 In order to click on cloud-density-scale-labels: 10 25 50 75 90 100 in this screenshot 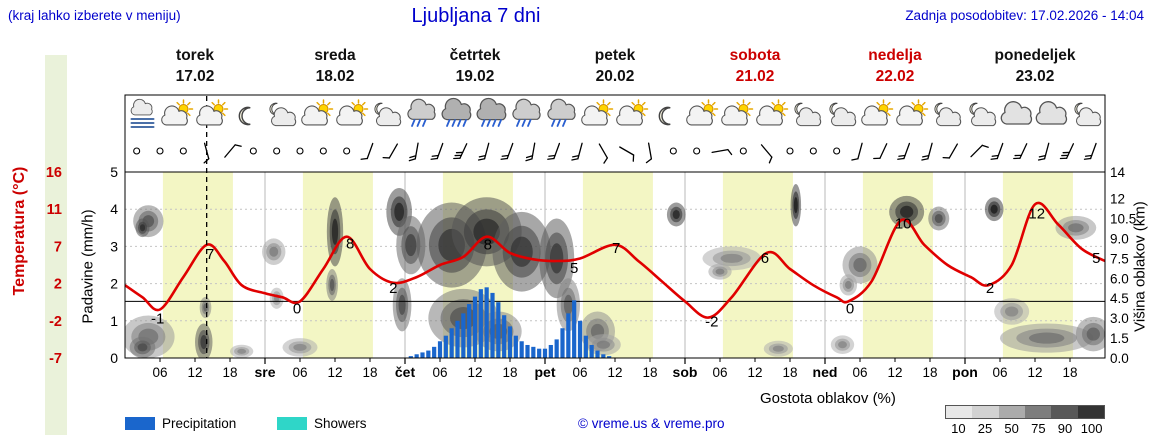, I will do `click(1025, 428)`.